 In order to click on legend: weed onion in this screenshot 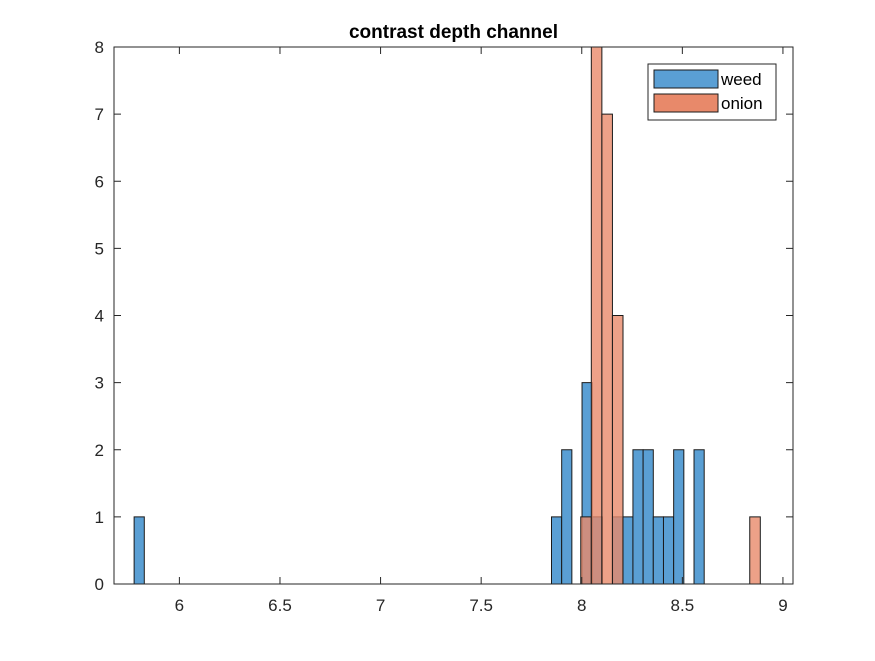, I will do `click(712, 92)`.